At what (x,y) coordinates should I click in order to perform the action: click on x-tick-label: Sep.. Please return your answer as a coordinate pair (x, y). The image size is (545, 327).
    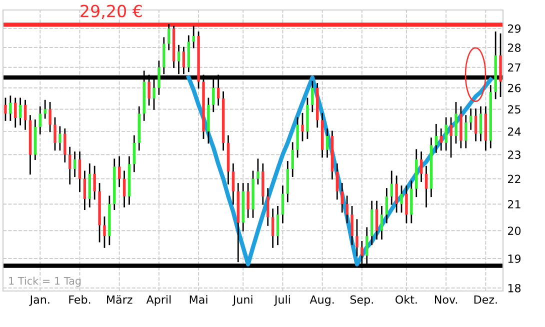
    Looking at the image, I should click on (361, 300).